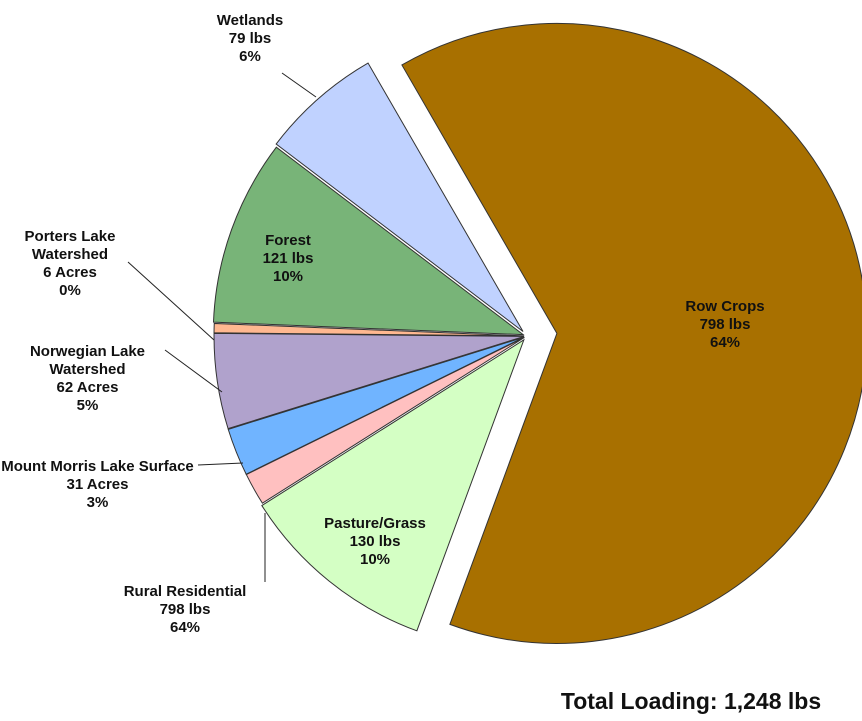  Describe the element at coordinates (725, 306) in the screenshot. I see `slice-label-categories: Row Crops` at that location.